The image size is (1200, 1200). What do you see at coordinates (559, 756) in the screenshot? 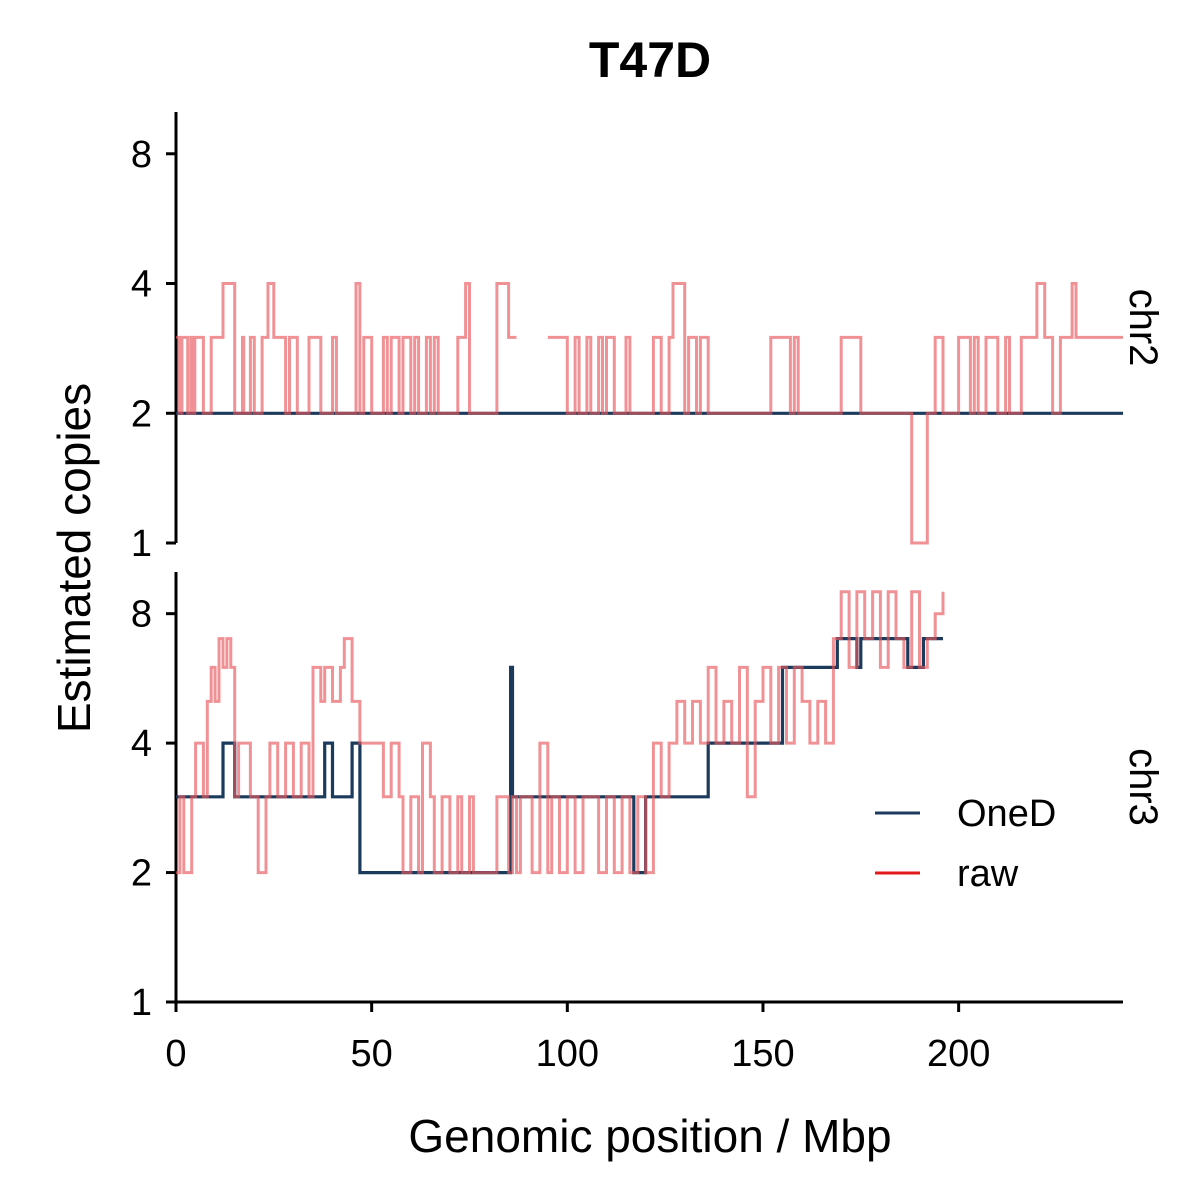
I see `series-line-oned` at bounding box center [559, 756].